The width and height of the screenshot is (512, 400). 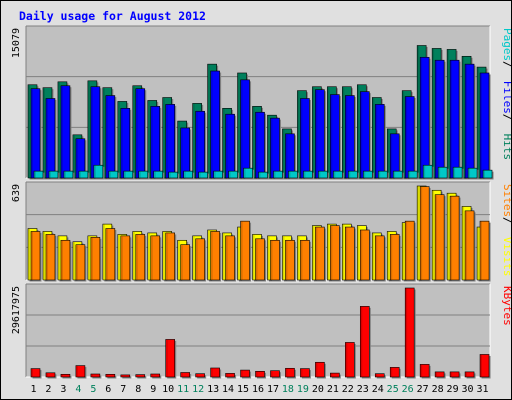 What do you see at coordinates (303, 389) in the screenshot?
I see `x-tick-label-day-19: 19` at bounding box center [303, 389].